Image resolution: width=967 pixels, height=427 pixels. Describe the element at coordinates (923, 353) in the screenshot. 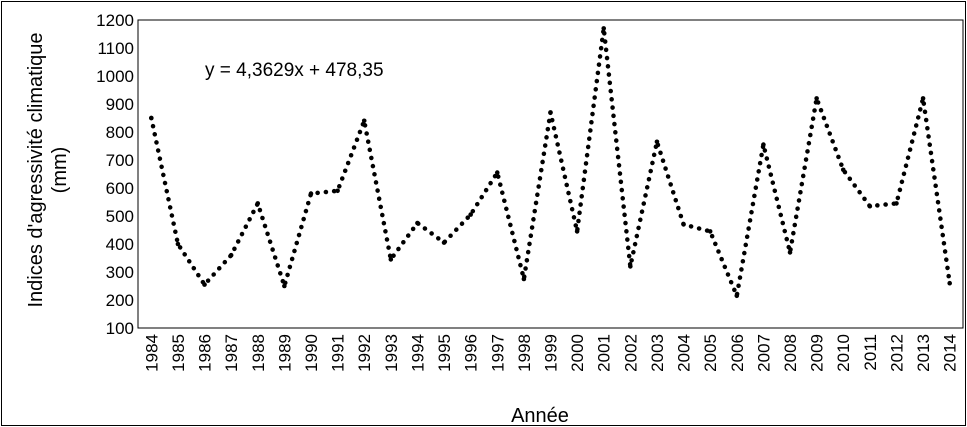

I see `x-tick-label: 2013` at that location.